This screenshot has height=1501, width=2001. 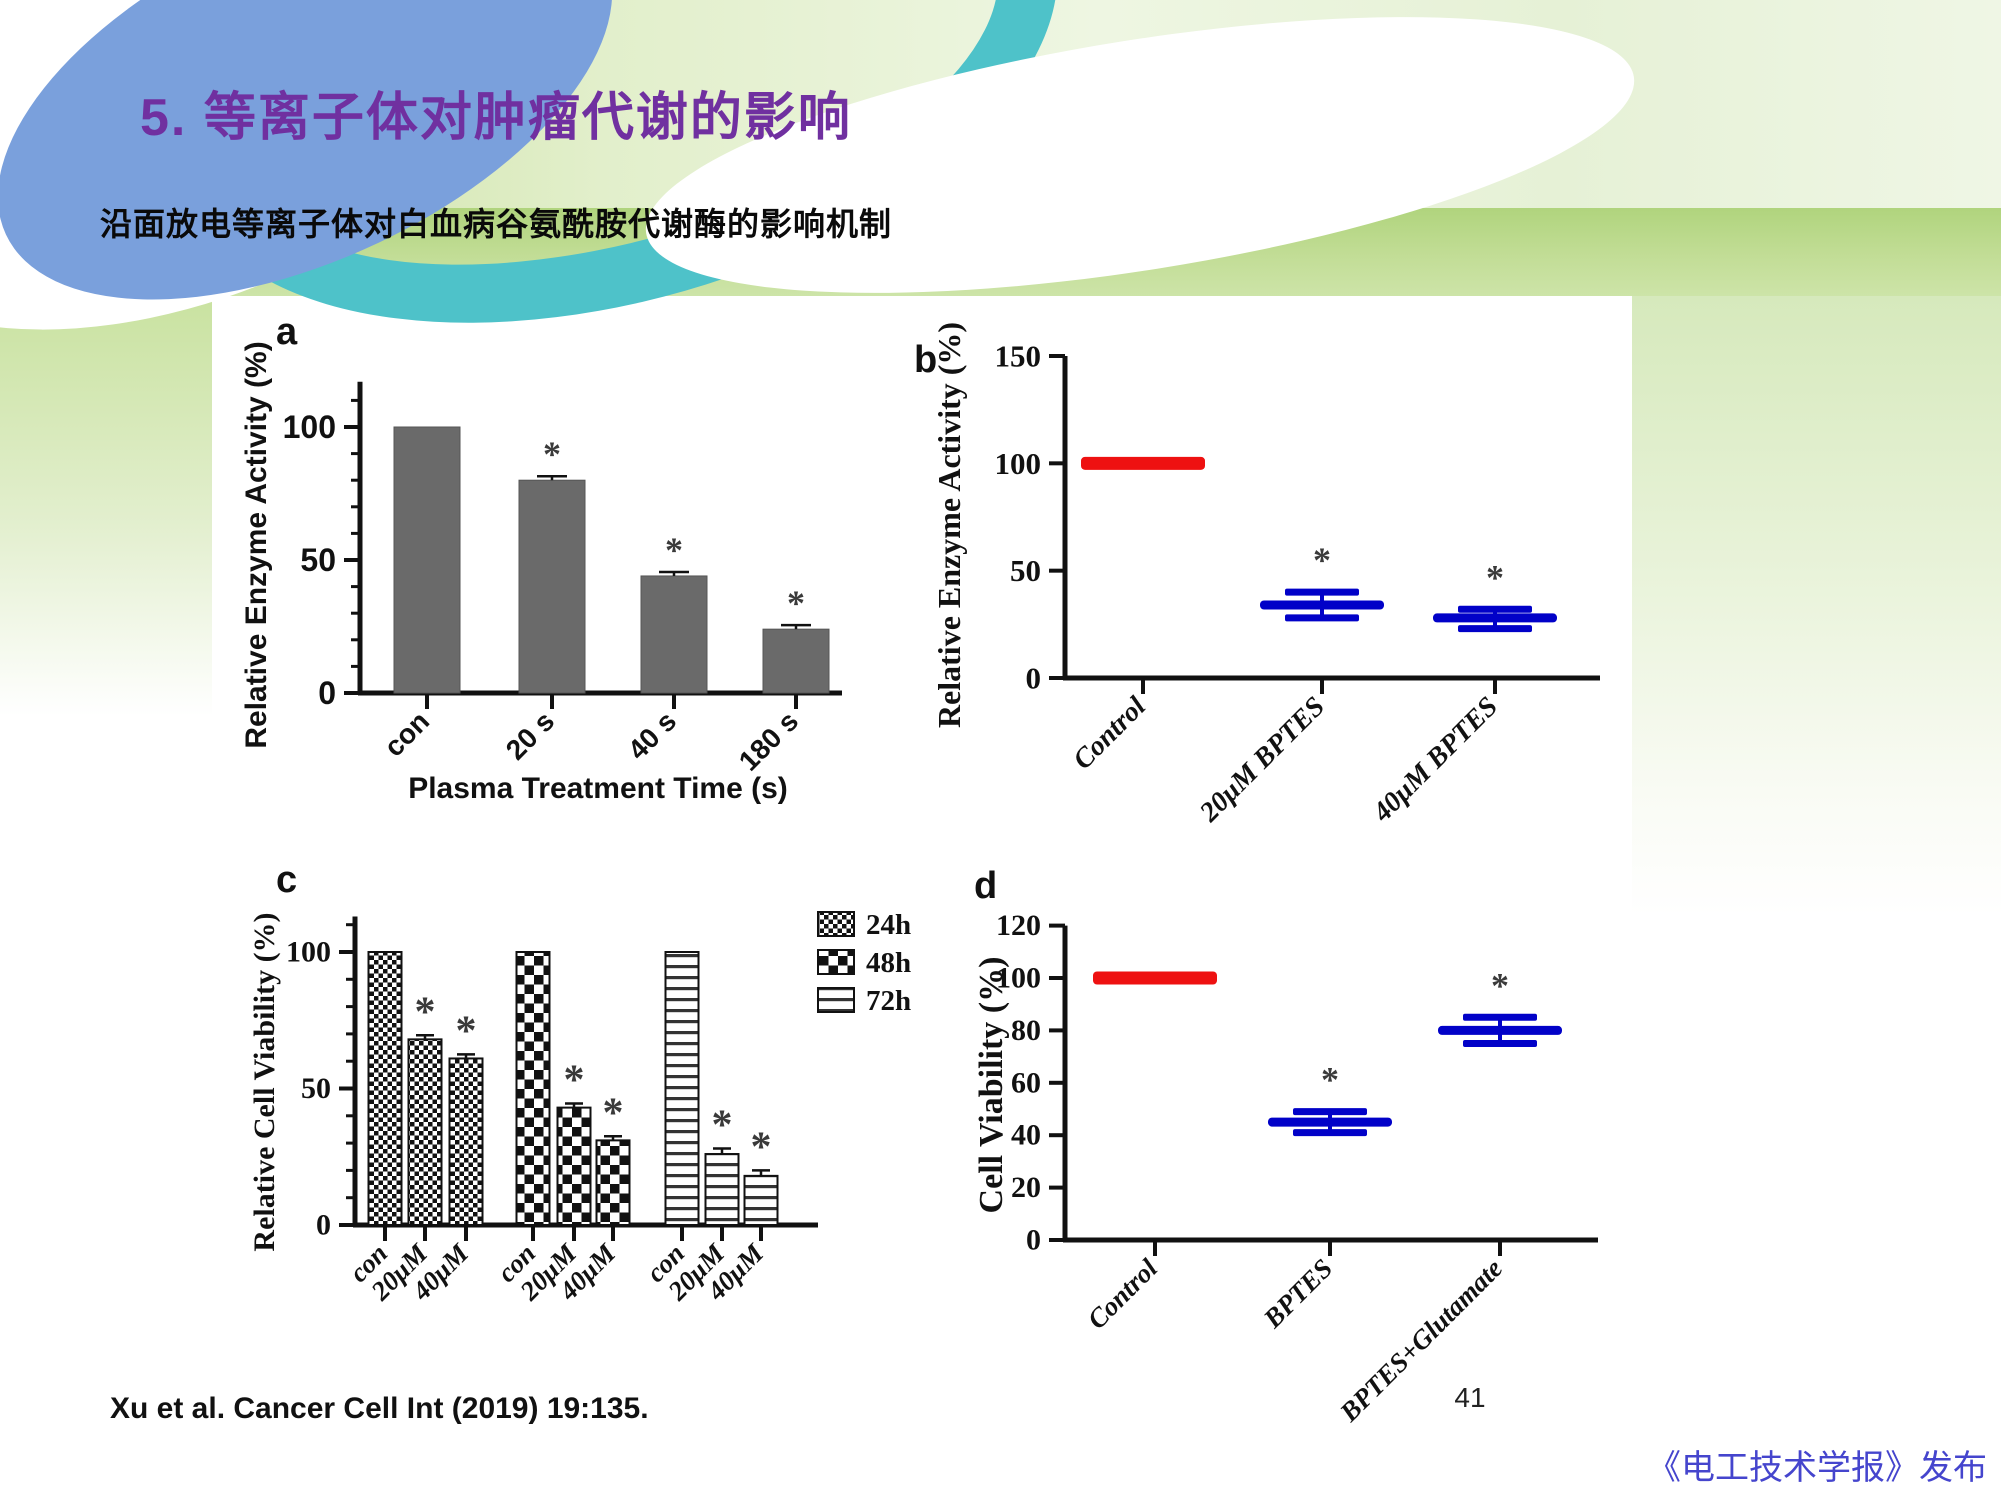 What do you see at coordinates (1026, 1135) in the screenshot?
I see `svg-text: 40` at bounding box center [1026, 1135].